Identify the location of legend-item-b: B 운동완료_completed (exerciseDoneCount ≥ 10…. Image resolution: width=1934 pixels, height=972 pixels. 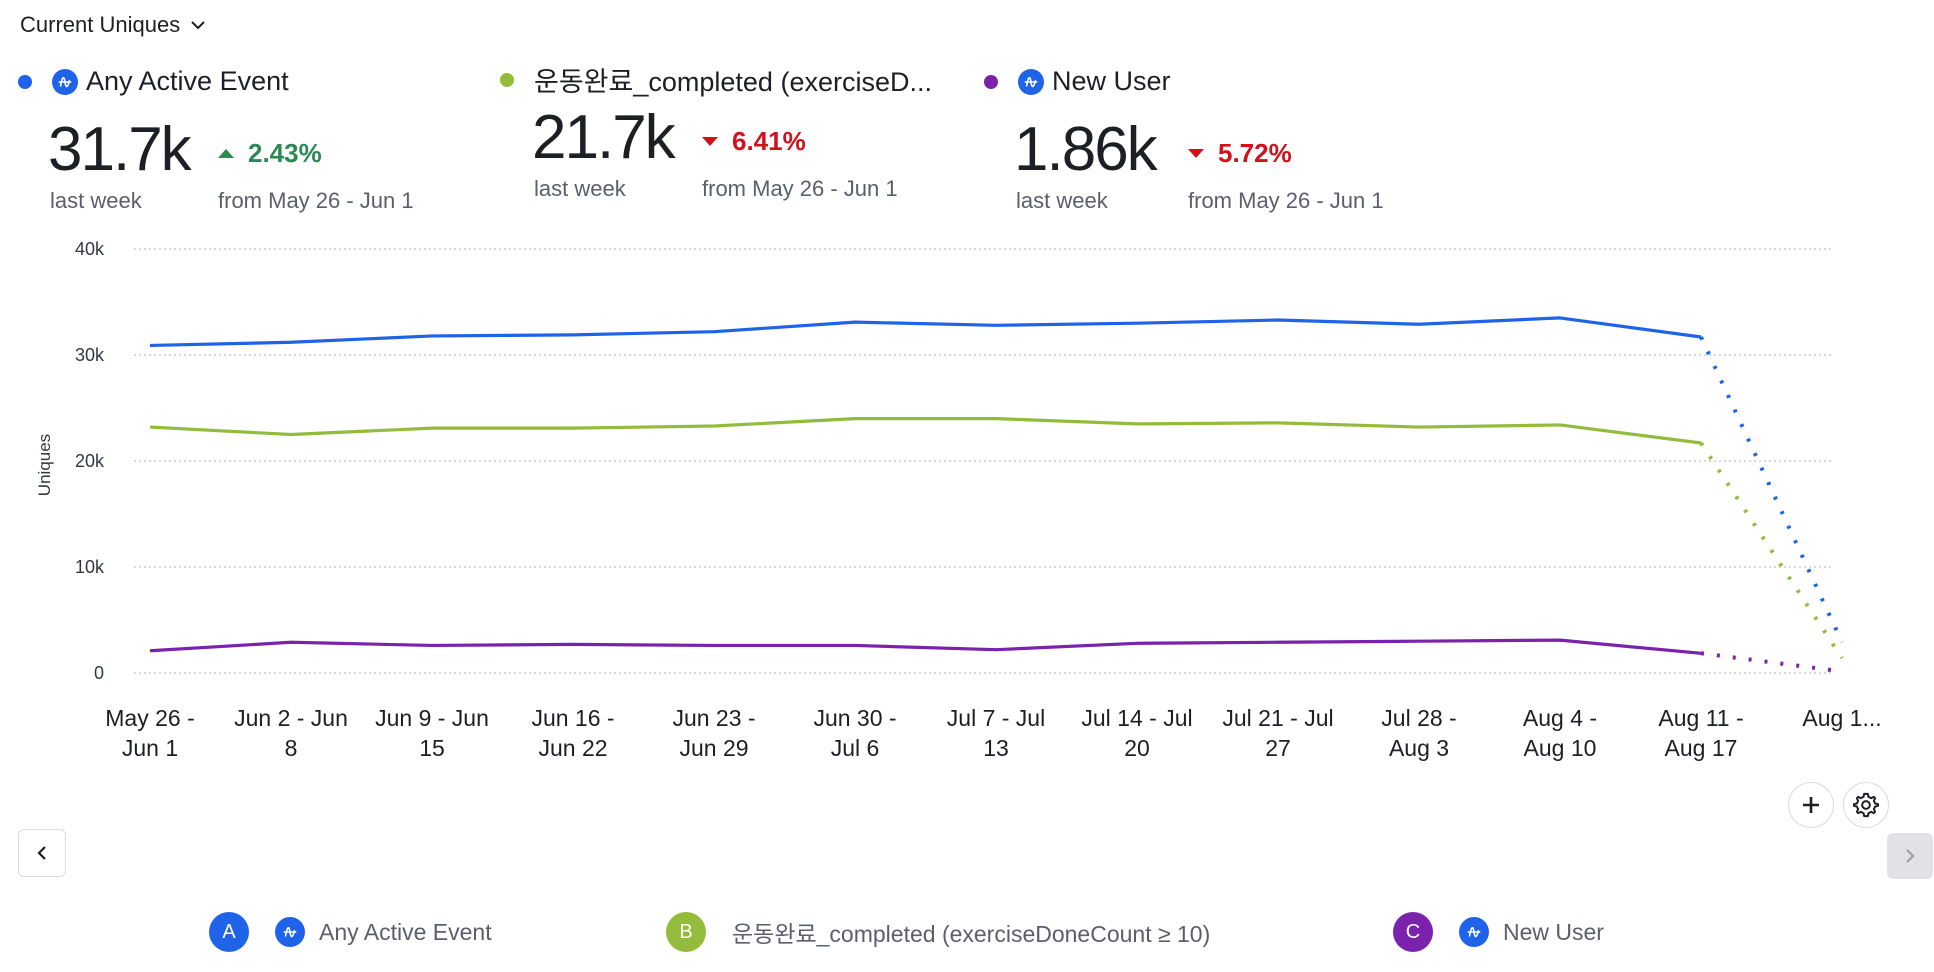
(938, 932).